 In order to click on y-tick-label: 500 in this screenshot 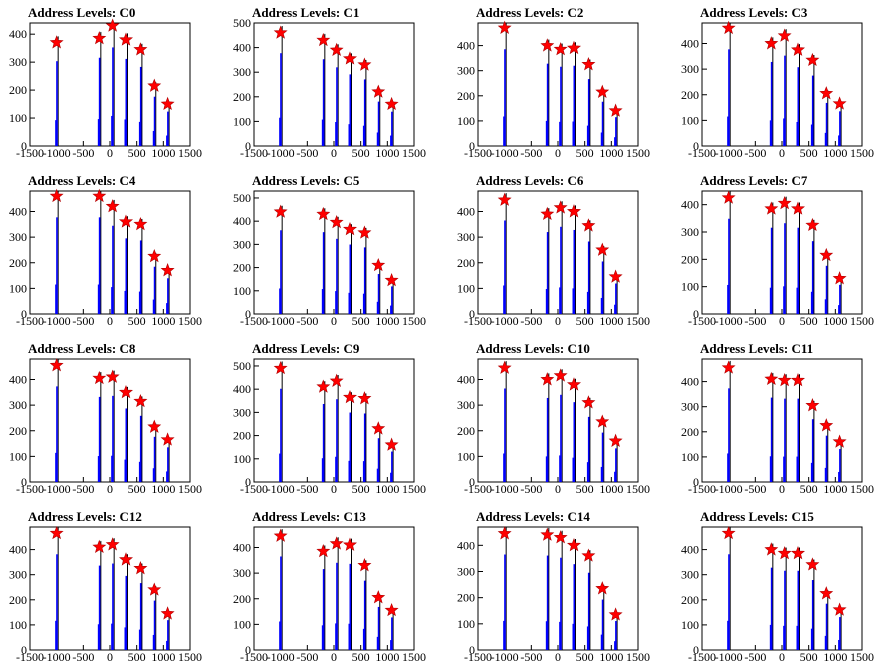, I will do `click(242, 366)`.